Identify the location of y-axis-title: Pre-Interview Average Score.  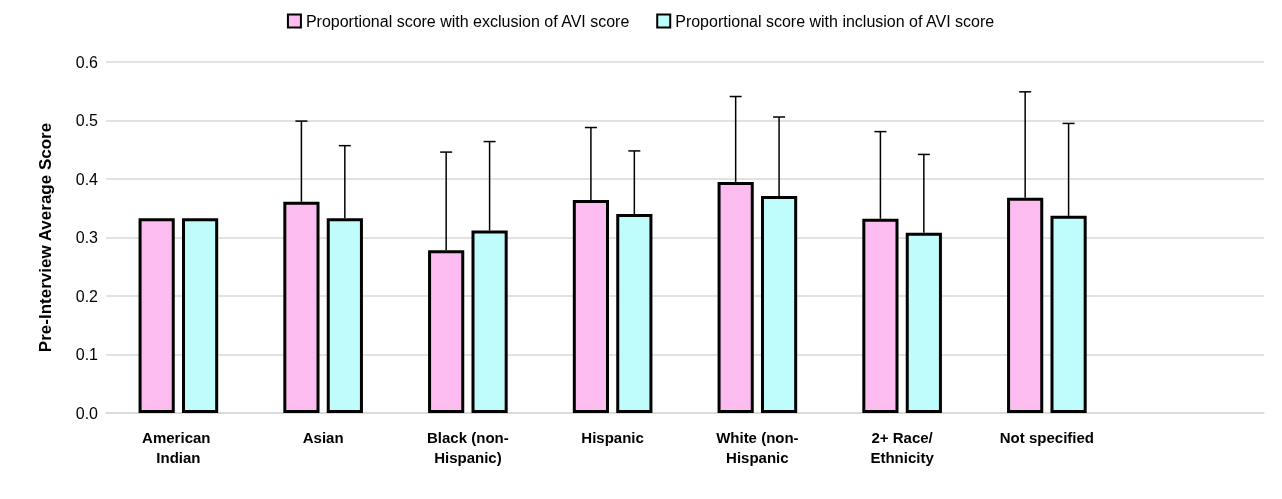
(45, 237).